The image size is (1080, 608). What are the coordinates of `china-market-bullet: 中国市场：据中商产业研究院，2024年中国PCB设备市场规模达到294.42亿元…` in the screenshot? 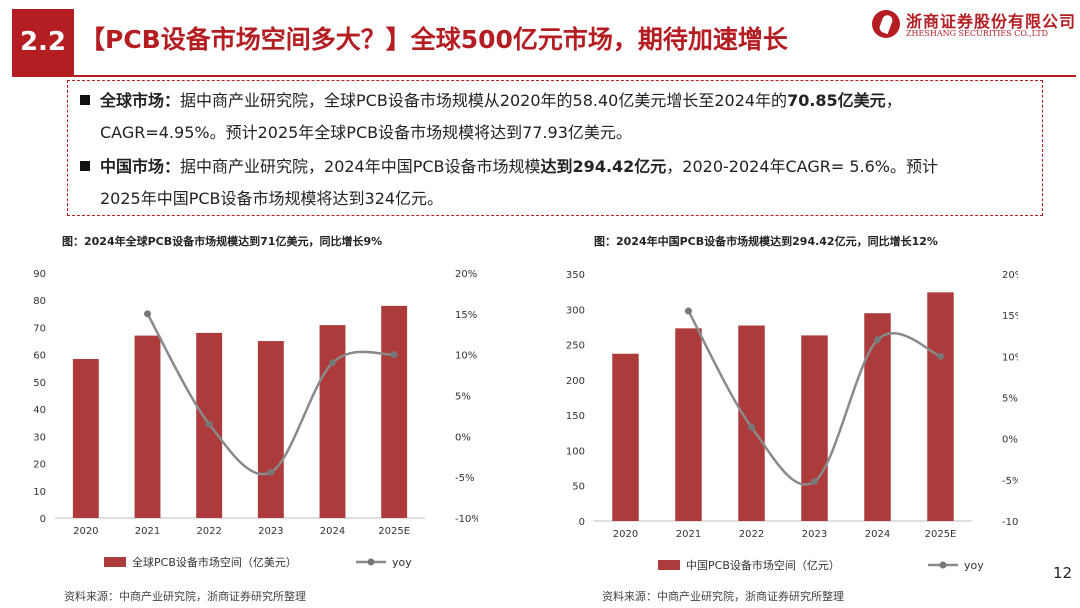 It's located at (509, 167).